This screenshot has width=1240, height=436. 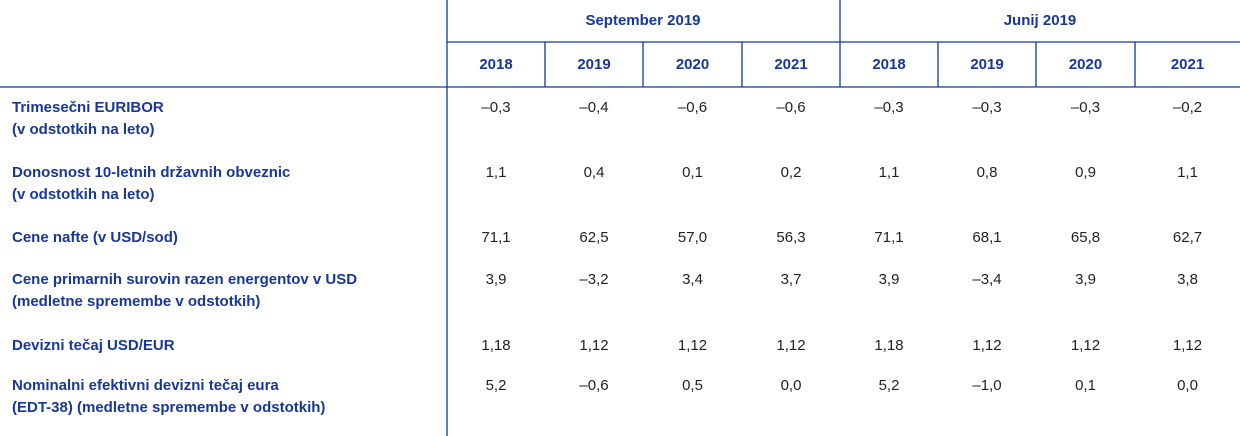 What do you see at coordinates (1040, 20) in the screenshot?
I see `group-header: Junij 2019` at bounding box center [1040, 20].